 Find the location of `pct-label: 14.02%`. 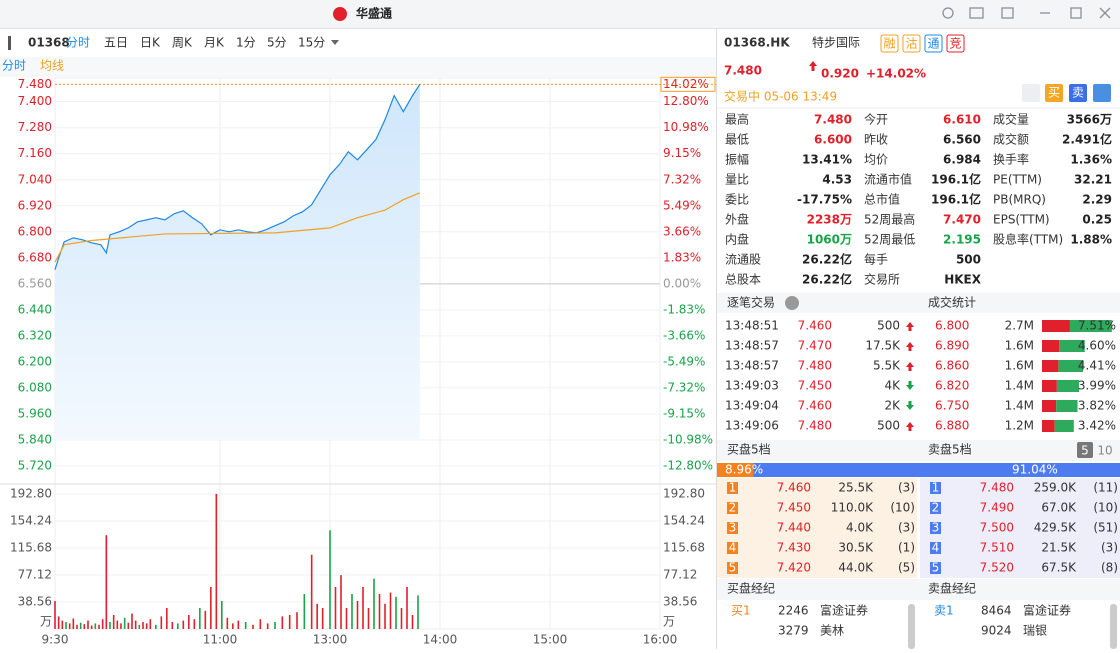

pct-label: 14.02% is located at coordinates (686, 84).